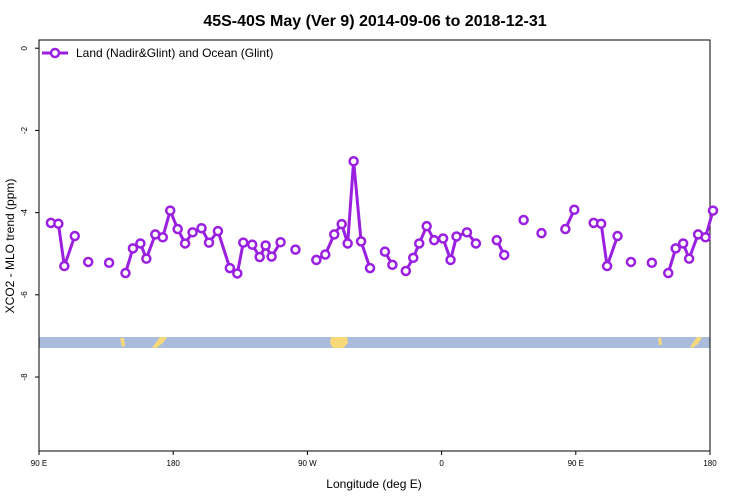 The width and height of the screenshot is (750, 500). I want to click on ocean-band, so click(374, 342).